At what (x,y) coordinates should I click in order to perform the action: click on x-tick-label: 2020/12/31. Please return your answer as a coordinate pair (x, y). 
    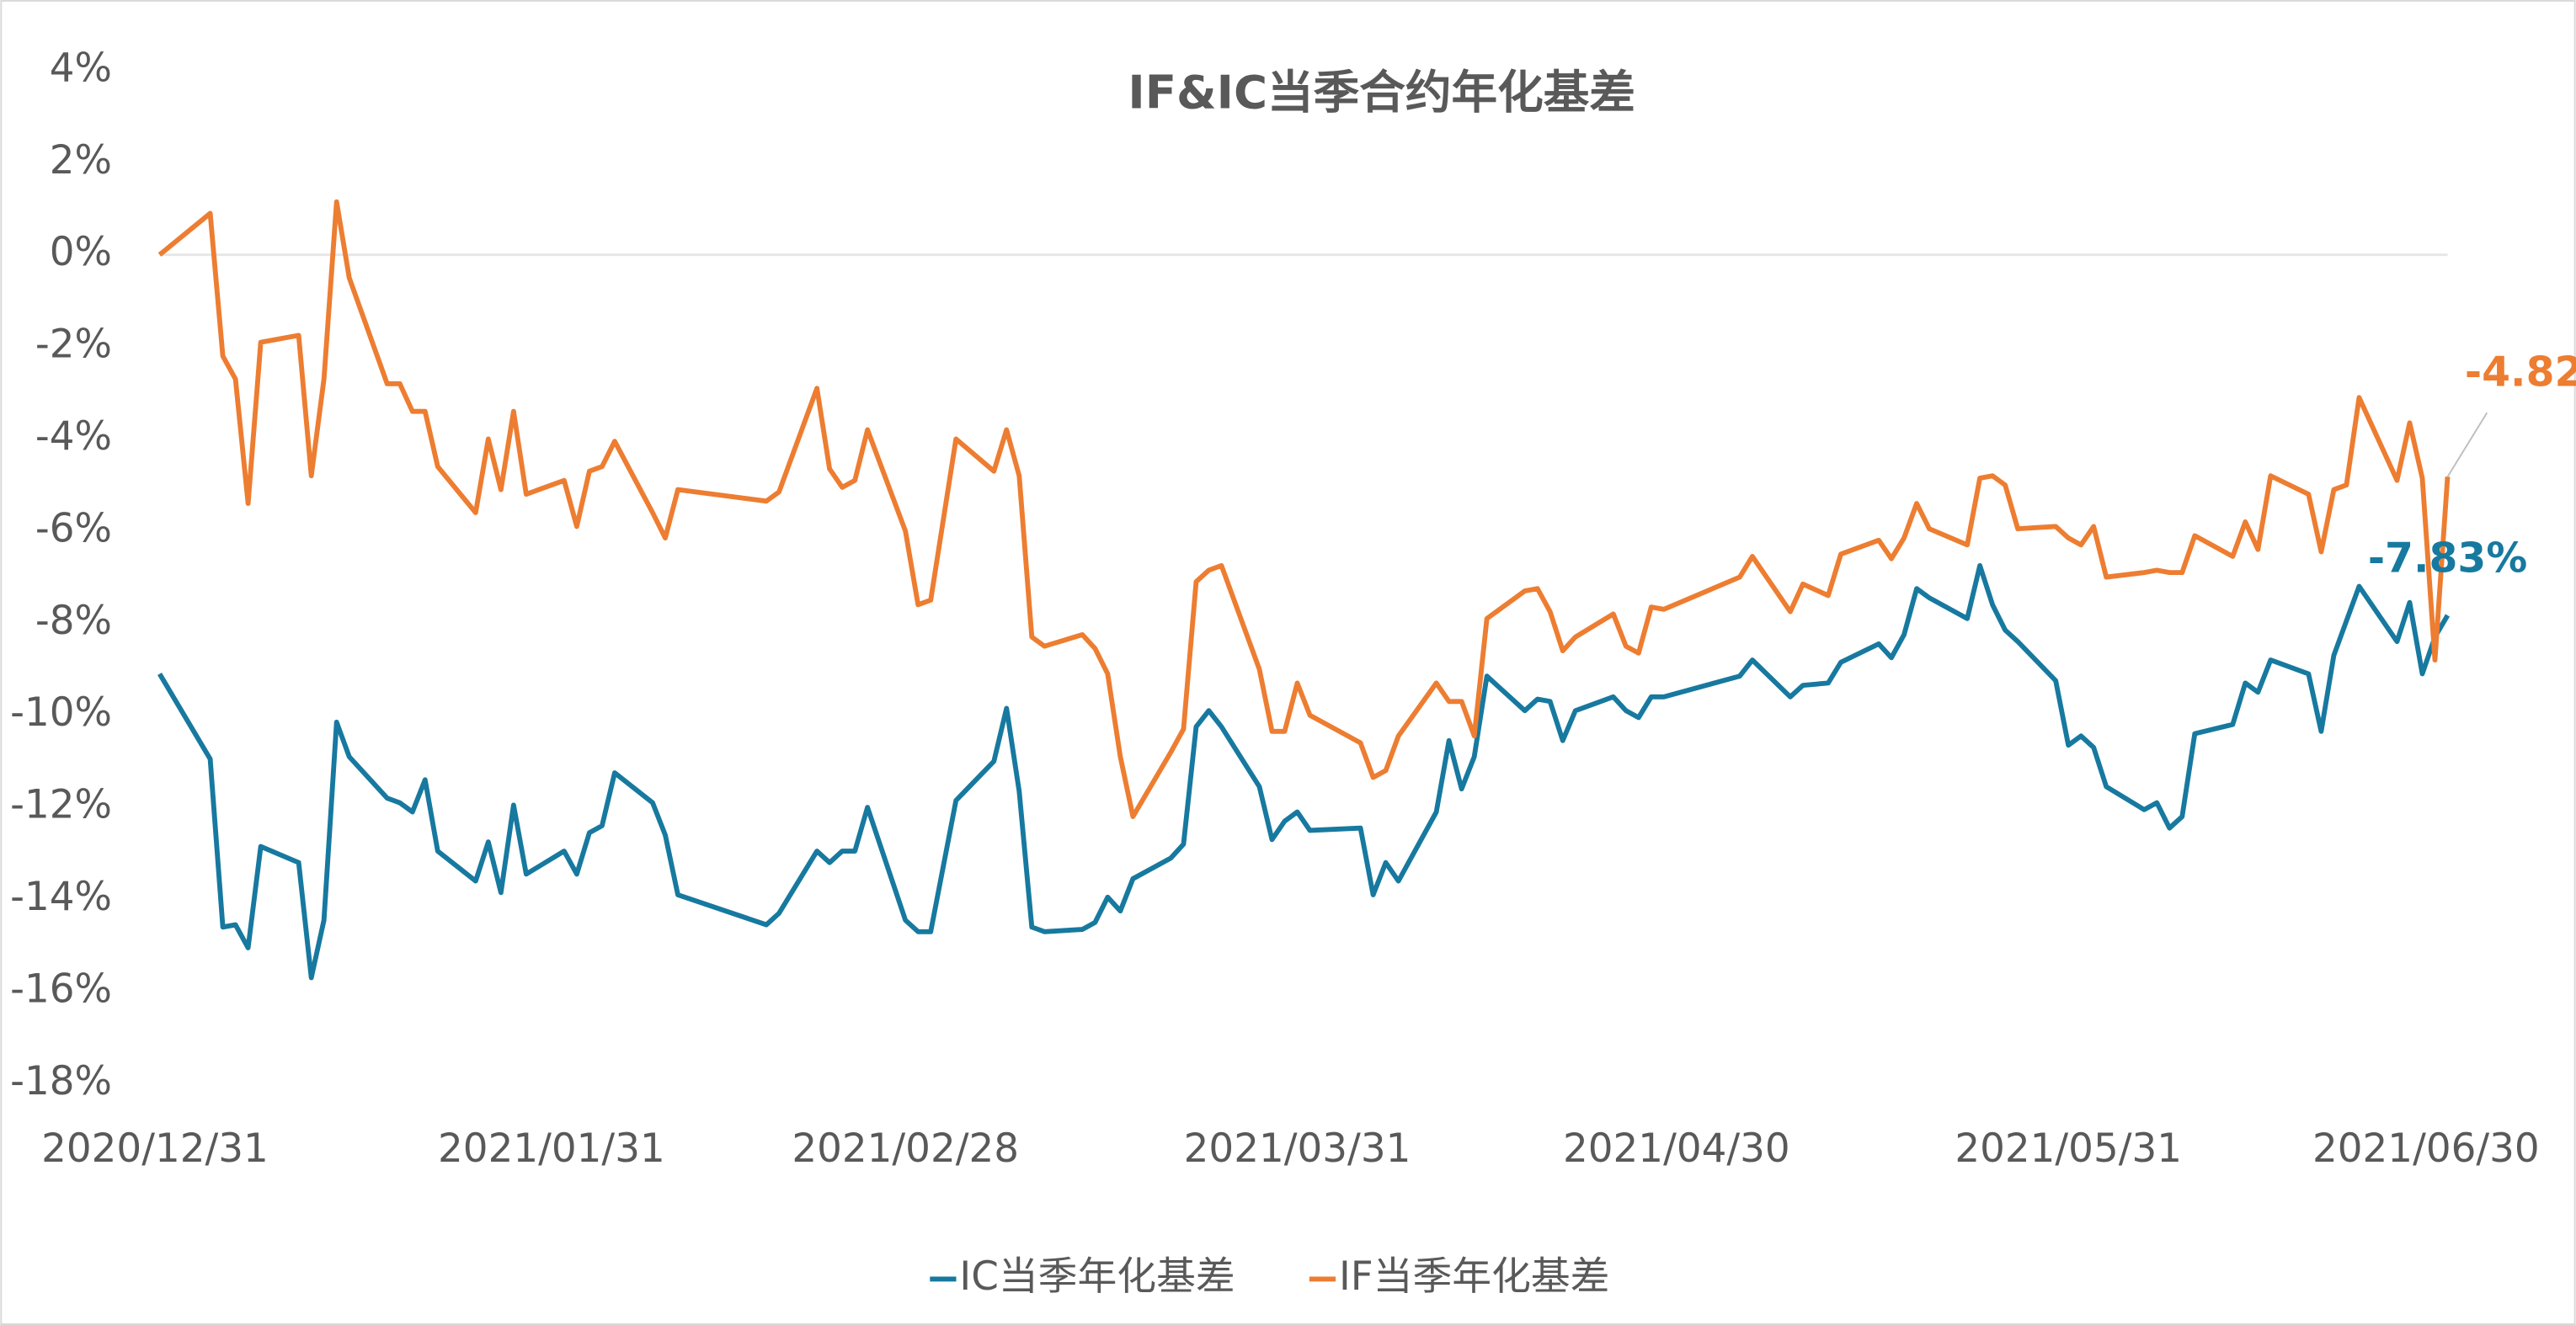
    Looking at the image, I should click on (155, 1149).